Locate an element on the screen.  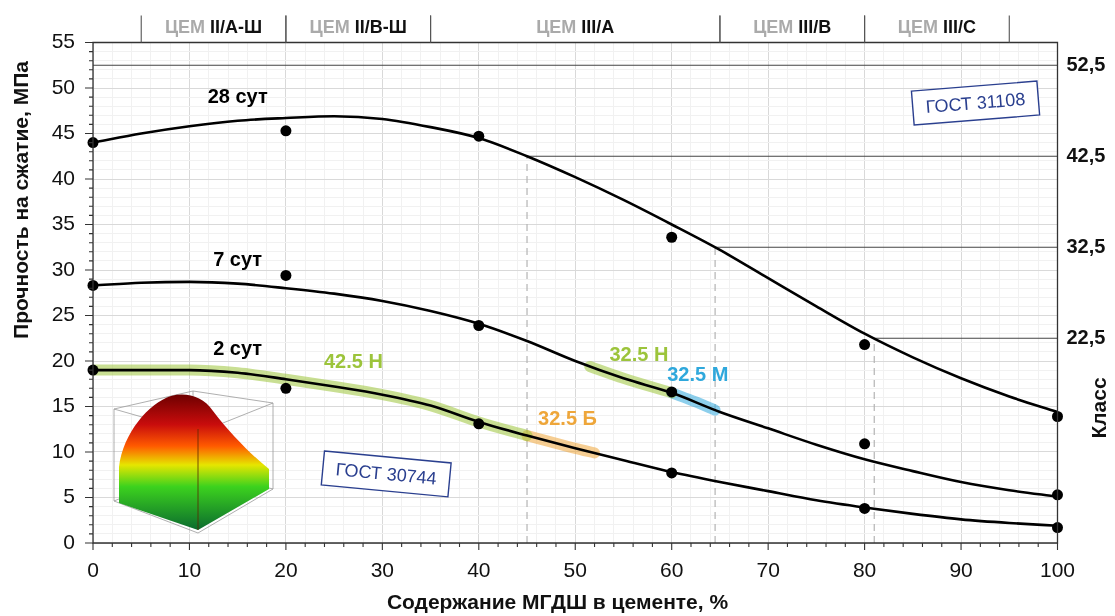
y-tick-label: 45 is located at coordinates (63, 132).